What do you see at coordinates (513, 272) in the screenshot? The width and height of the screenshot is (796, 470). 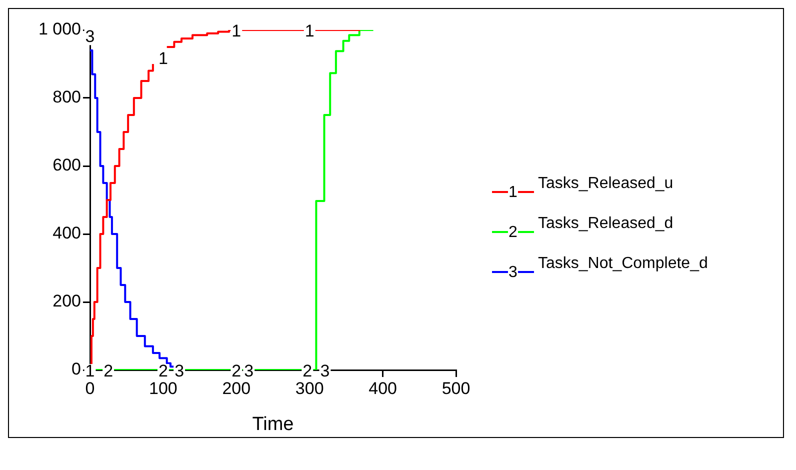 I see `text: 3` at bounding box center [513, 272].